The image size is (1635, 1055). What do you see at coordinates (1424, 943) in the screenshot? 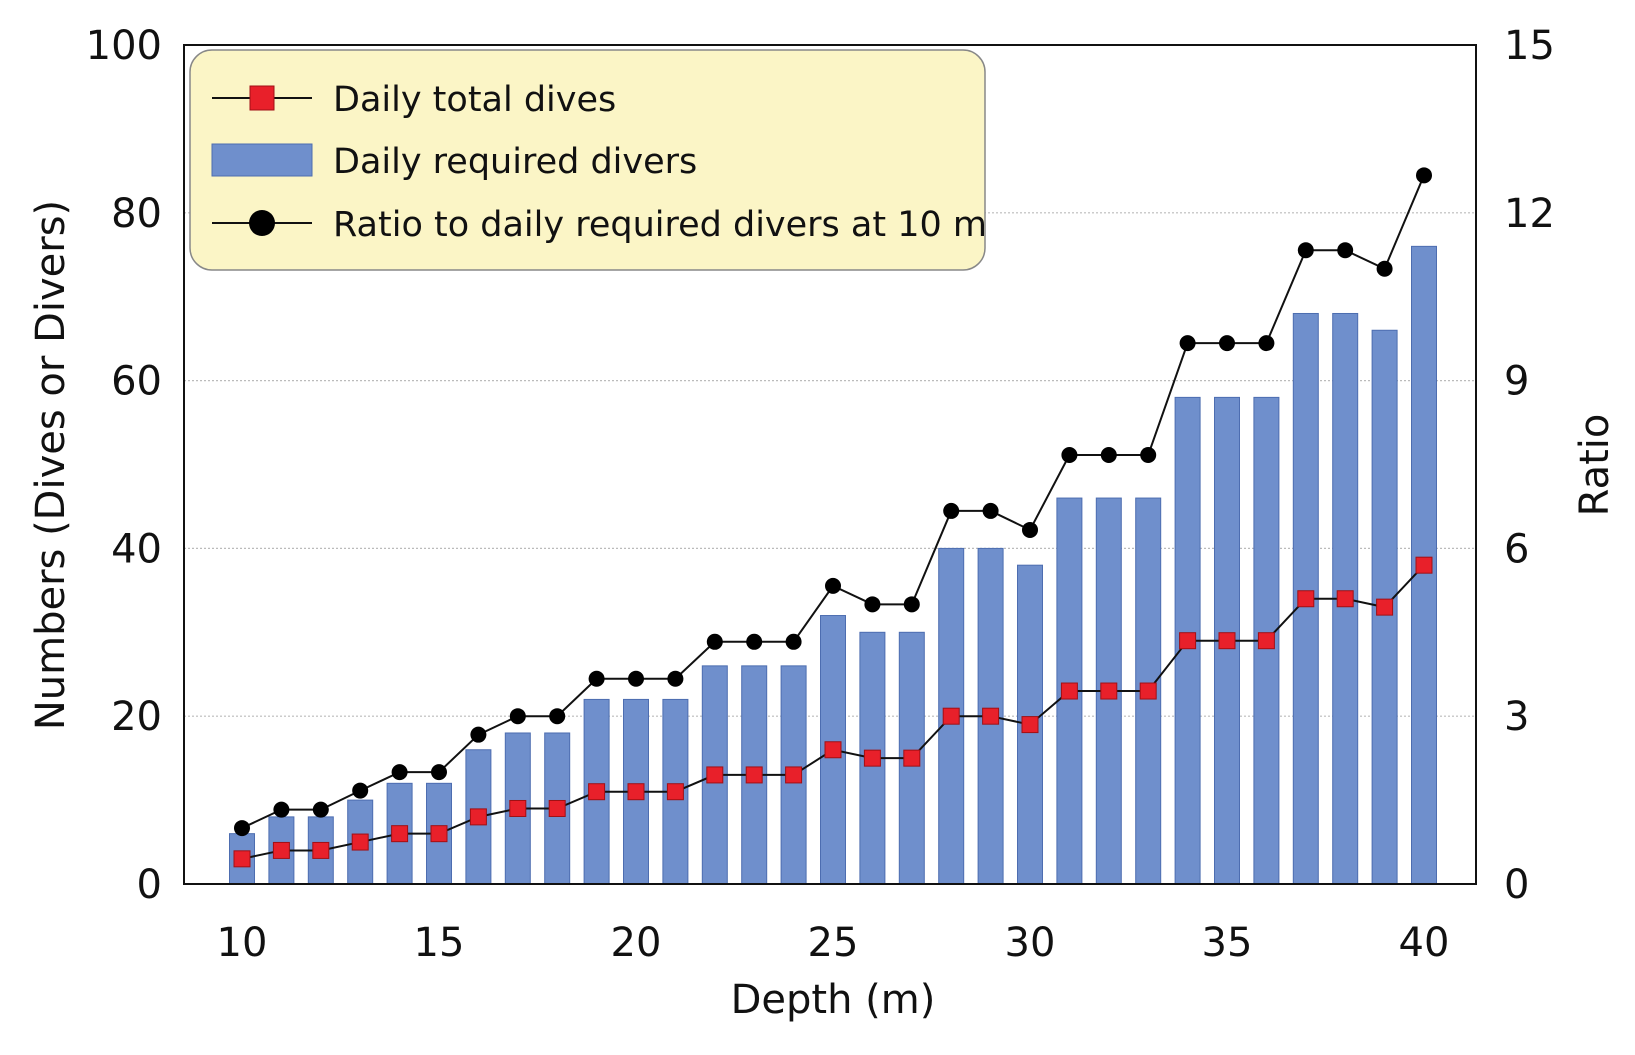
I see `x-tick-label: 40` at bounding box center [1424, 943].